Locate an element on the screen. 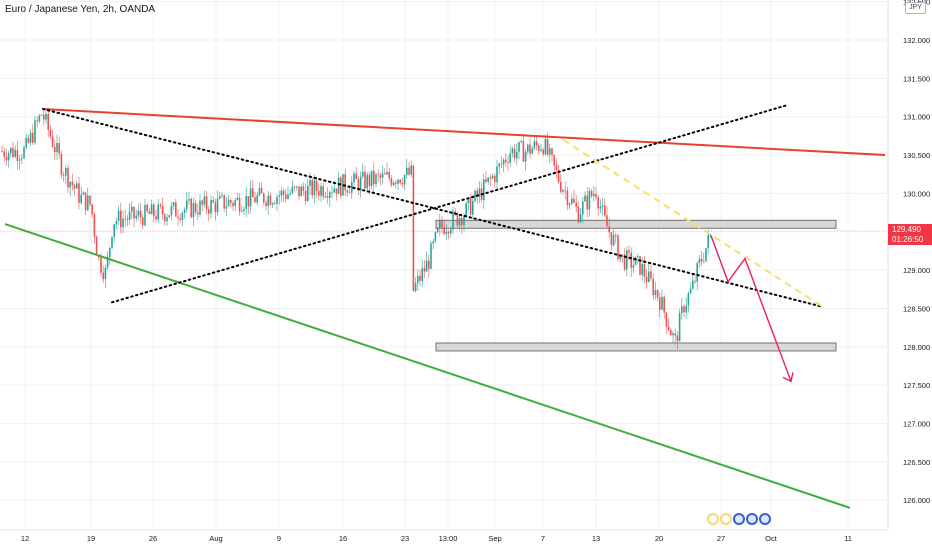 This screenshot has height=550, width=932. sr-zone is located at coordinates (636, 347).